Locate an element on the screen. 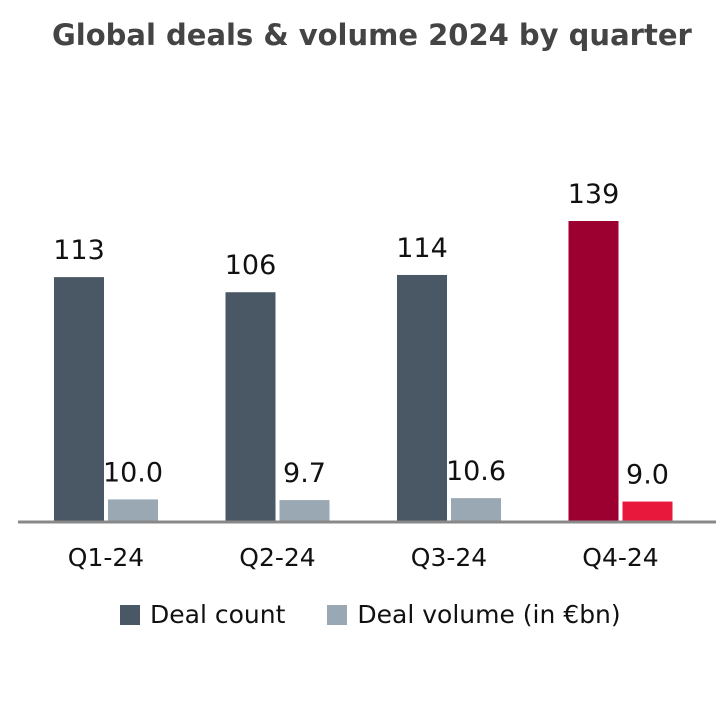 This screenshot has height=719, width=726. data-label-deal-count-q4-24: 139 is located at coordinates (594, 194).